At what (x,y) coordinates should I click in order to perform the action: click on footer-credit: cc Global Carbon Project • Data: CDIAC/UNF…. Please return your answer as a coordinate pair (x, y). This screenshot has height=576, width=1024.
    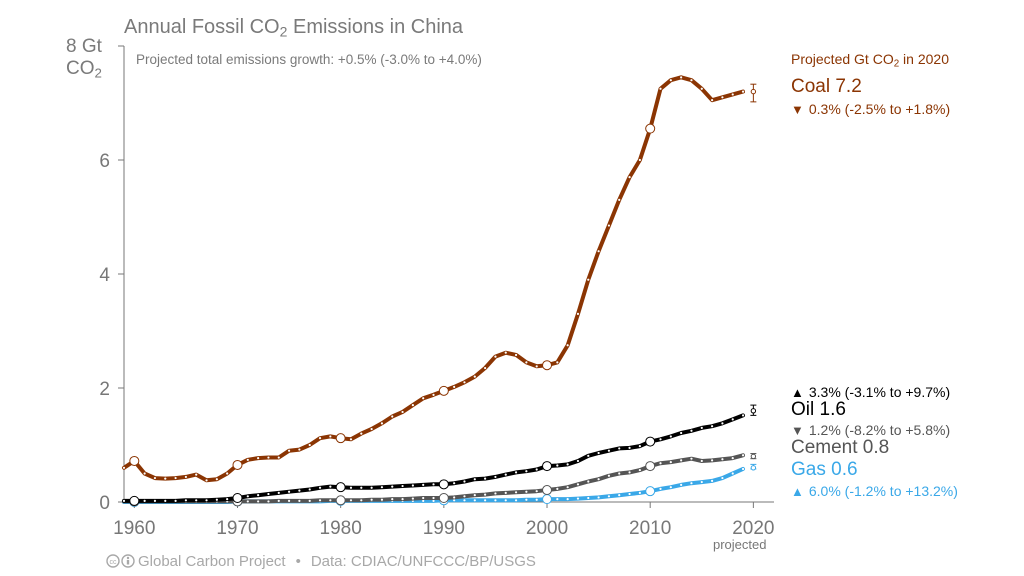
    Looking at the image, I should click on (321, 561).